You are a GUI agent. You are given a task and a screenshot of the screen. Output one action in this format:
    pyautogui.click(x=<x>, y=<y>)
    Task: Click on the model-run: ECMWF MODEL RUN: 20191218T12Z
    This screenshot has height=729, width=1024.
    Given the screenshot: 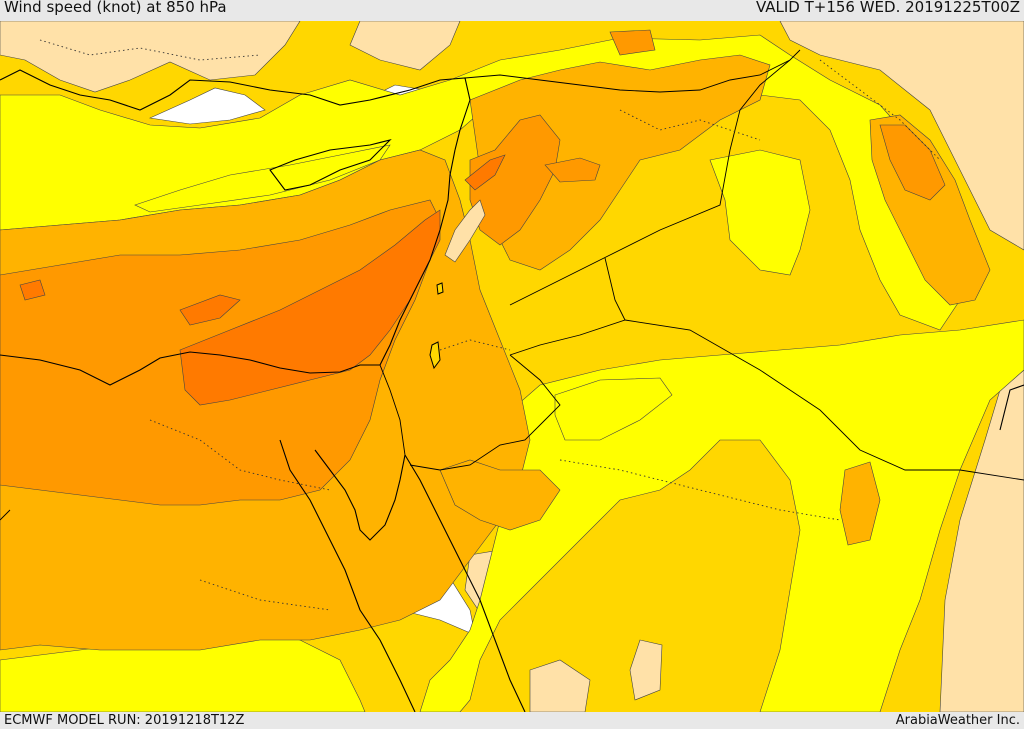 What is the action you would take?
    pyautogui.click(x=124, y=720)
    